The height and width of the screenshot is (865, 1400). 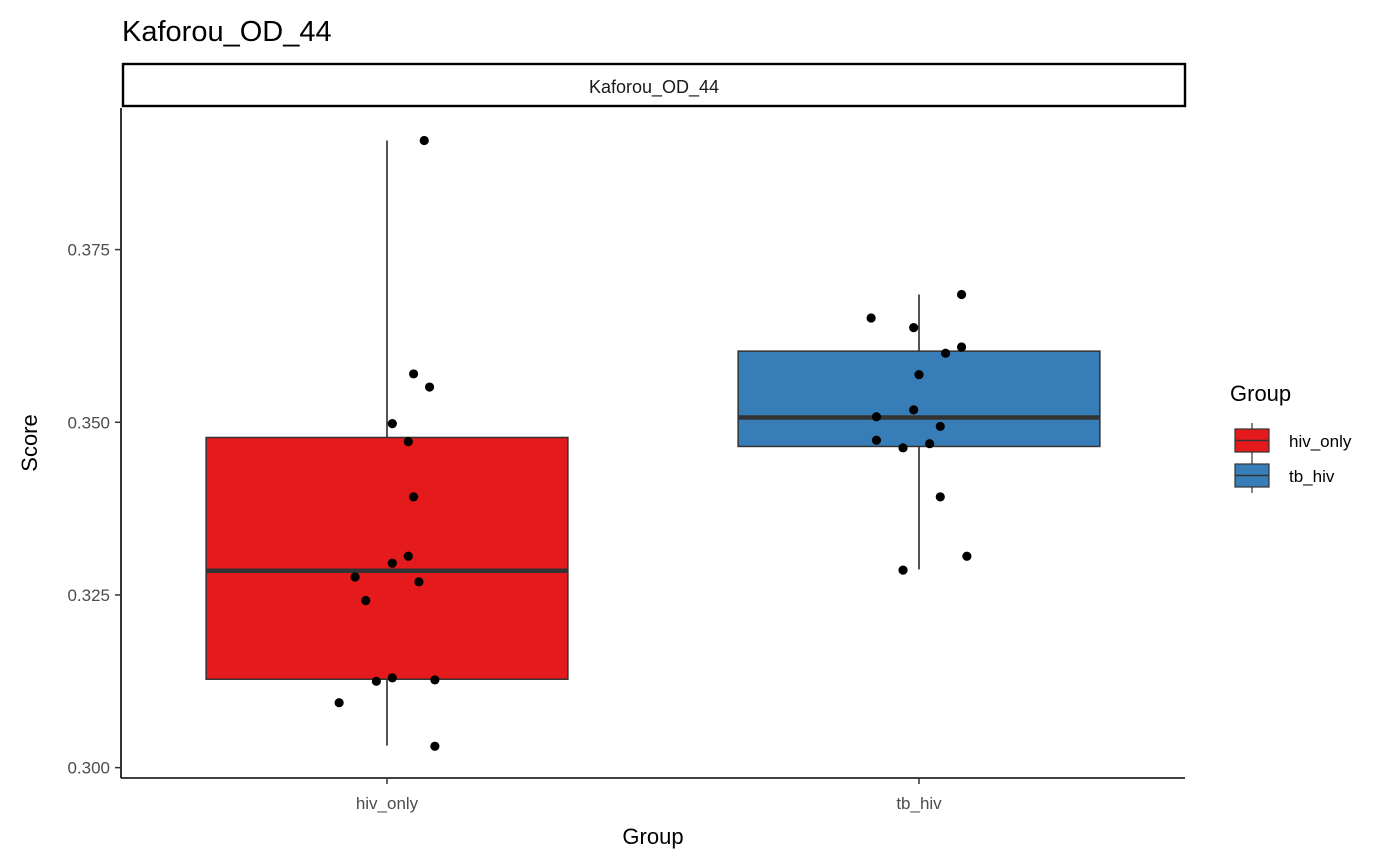 What do you see at coordinates (88, 595) in the screenshot?
I see `y-tick-label: 0.325` at bounding box center [88, 595].